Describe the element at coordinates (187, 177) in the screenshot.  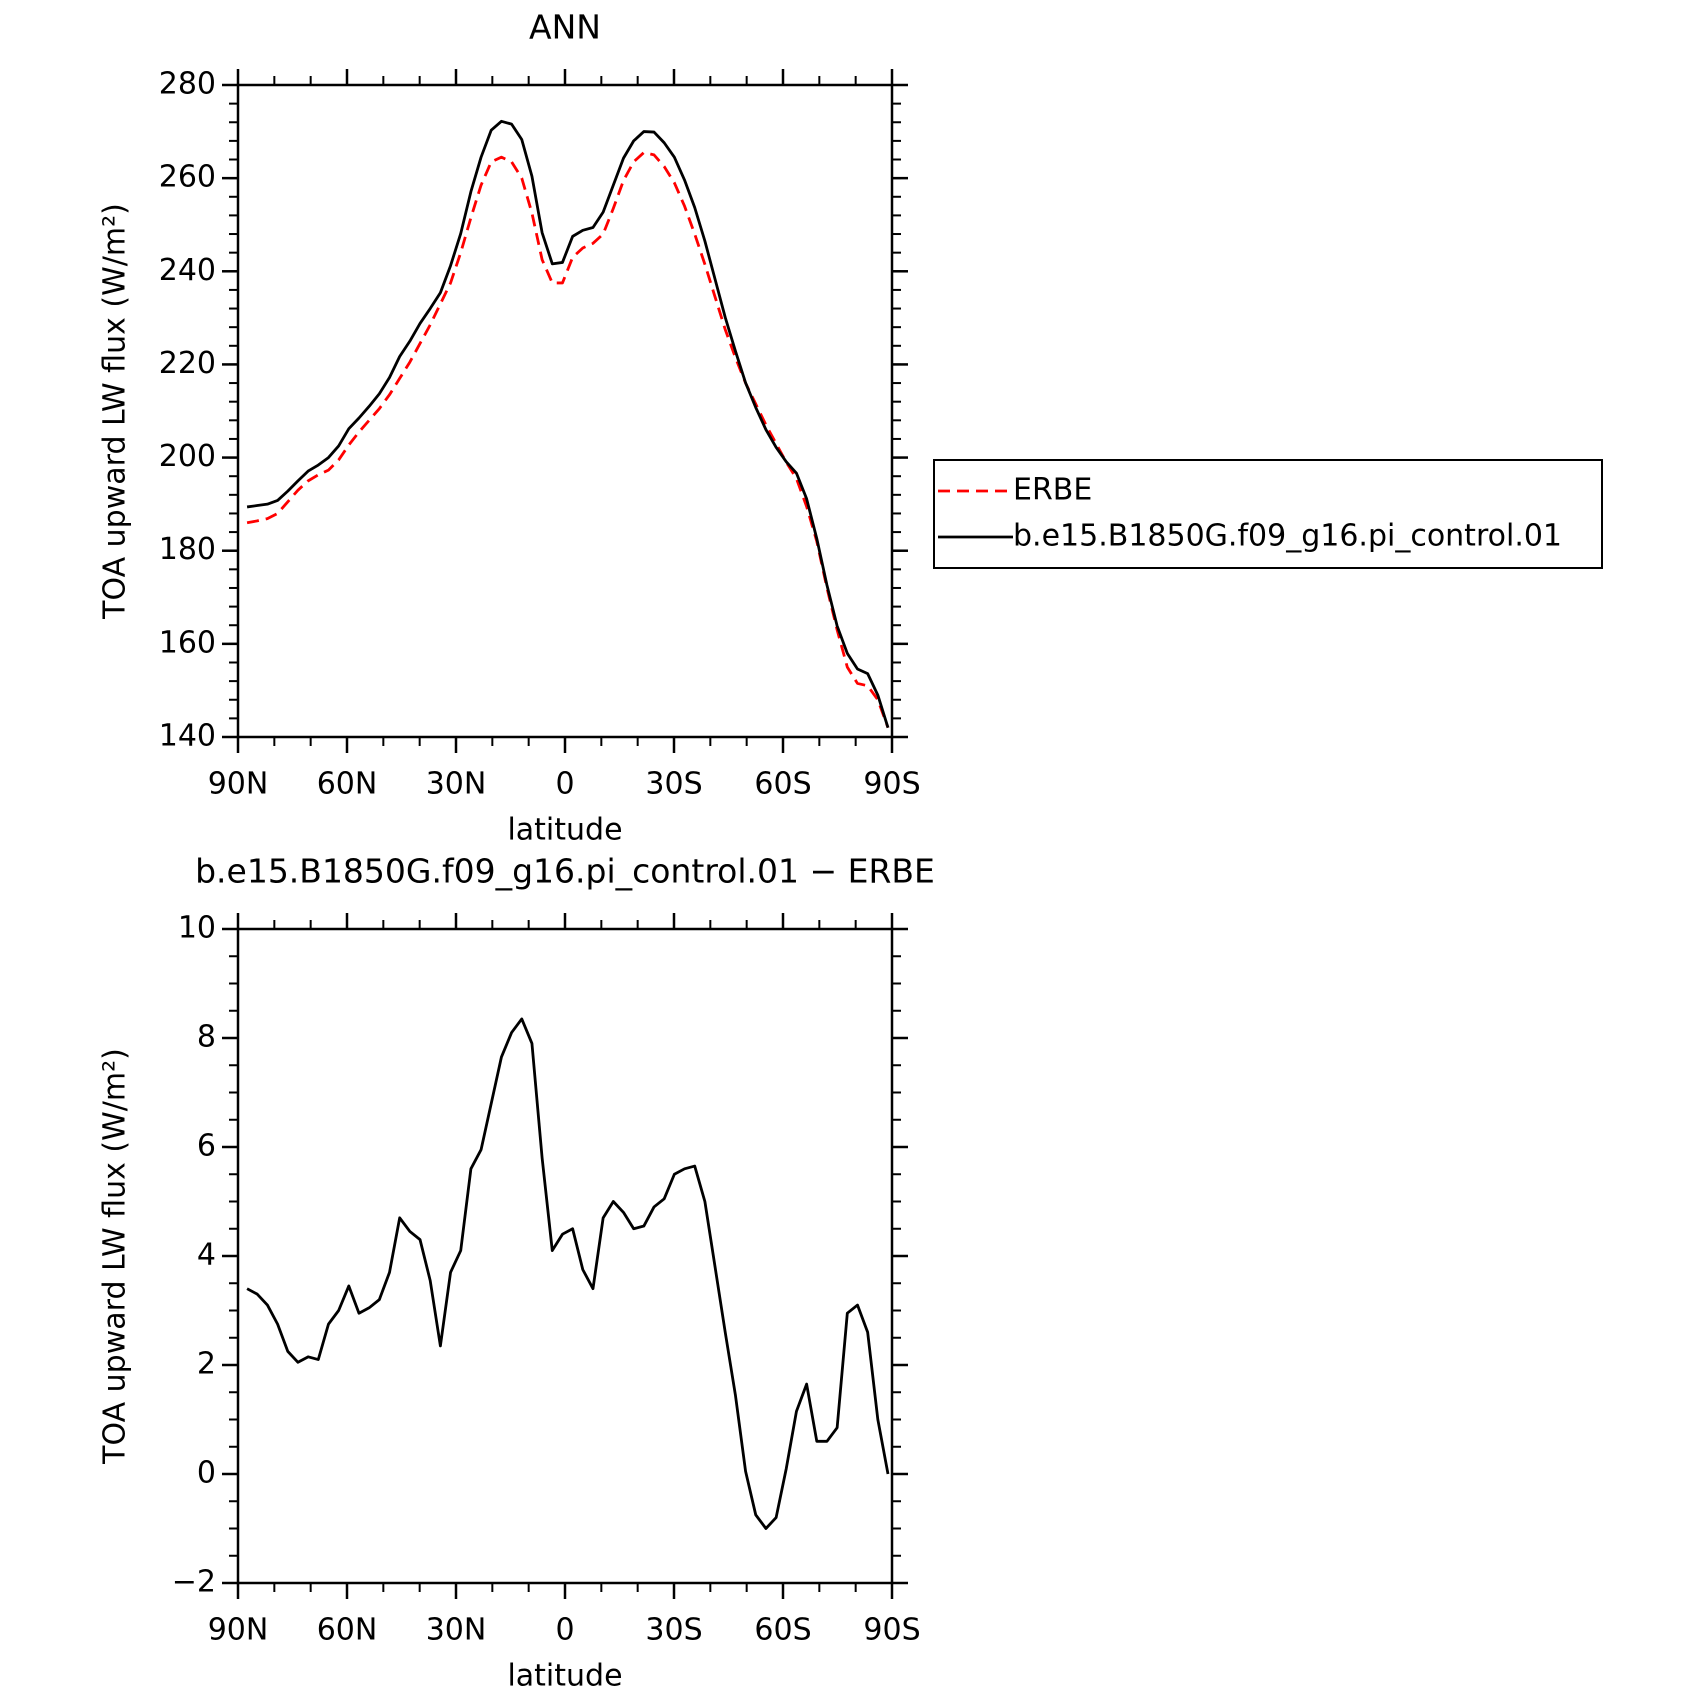
I see `y-tick-label: 260` at that location.